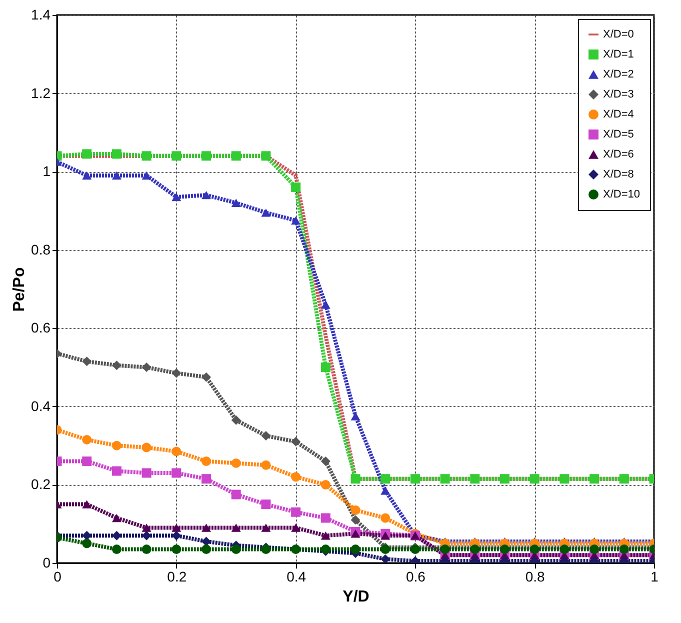 The image size is (681, 623). Describe the element at coordinates (41, 328) in the screenshot. I see `y-tick-label: 0.6` at that location.